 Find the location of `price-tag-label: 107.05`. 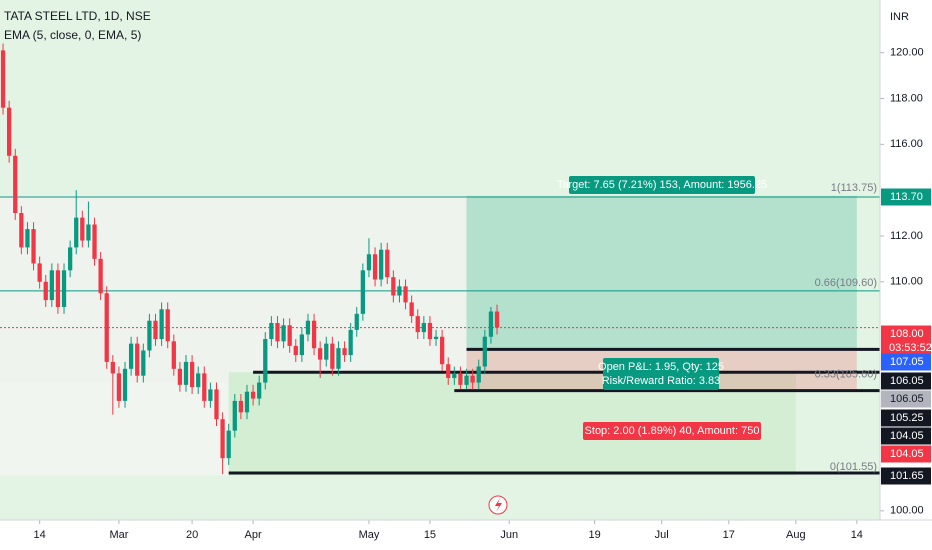

price-tag-label: 107.05 is located at coordinates (907, 362).